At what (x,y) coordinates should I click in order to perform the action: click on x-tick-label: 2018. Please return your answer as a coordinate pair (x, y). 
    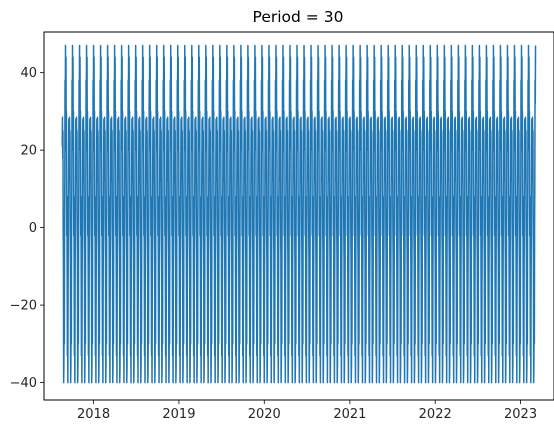
    Looking at the image, I should click on (93, 414).